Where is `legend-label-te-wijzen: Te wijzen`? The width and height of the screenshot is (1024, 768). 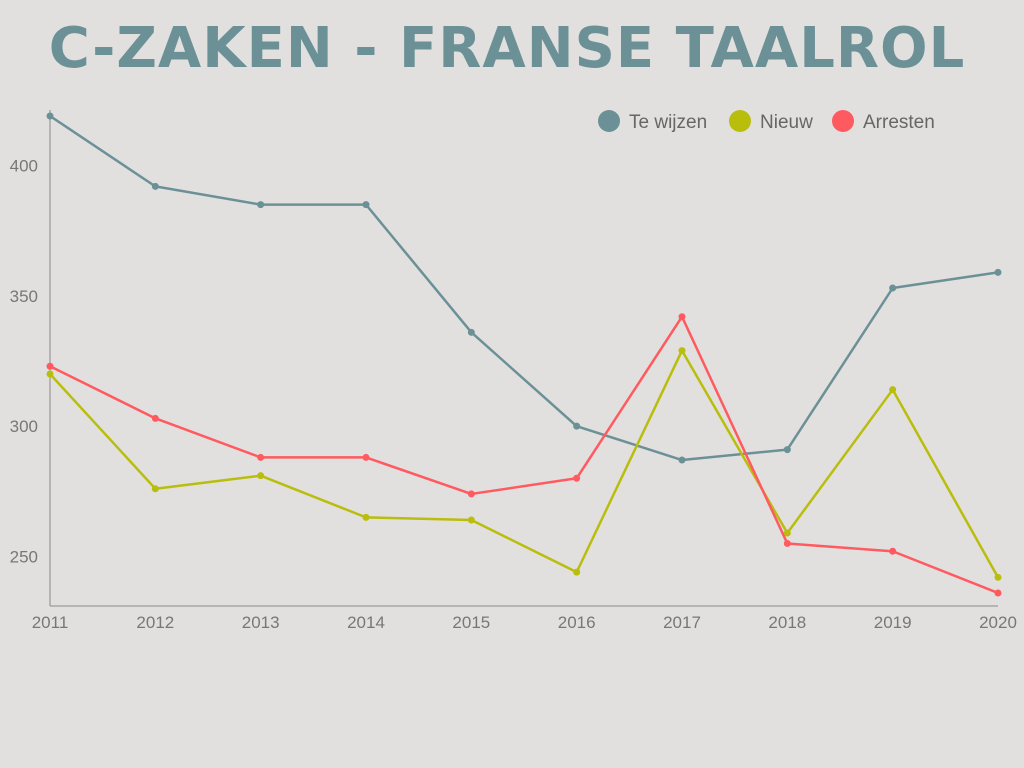
legend-label-te-wijzen: Te wijzen is located at coordinates (668, 122).